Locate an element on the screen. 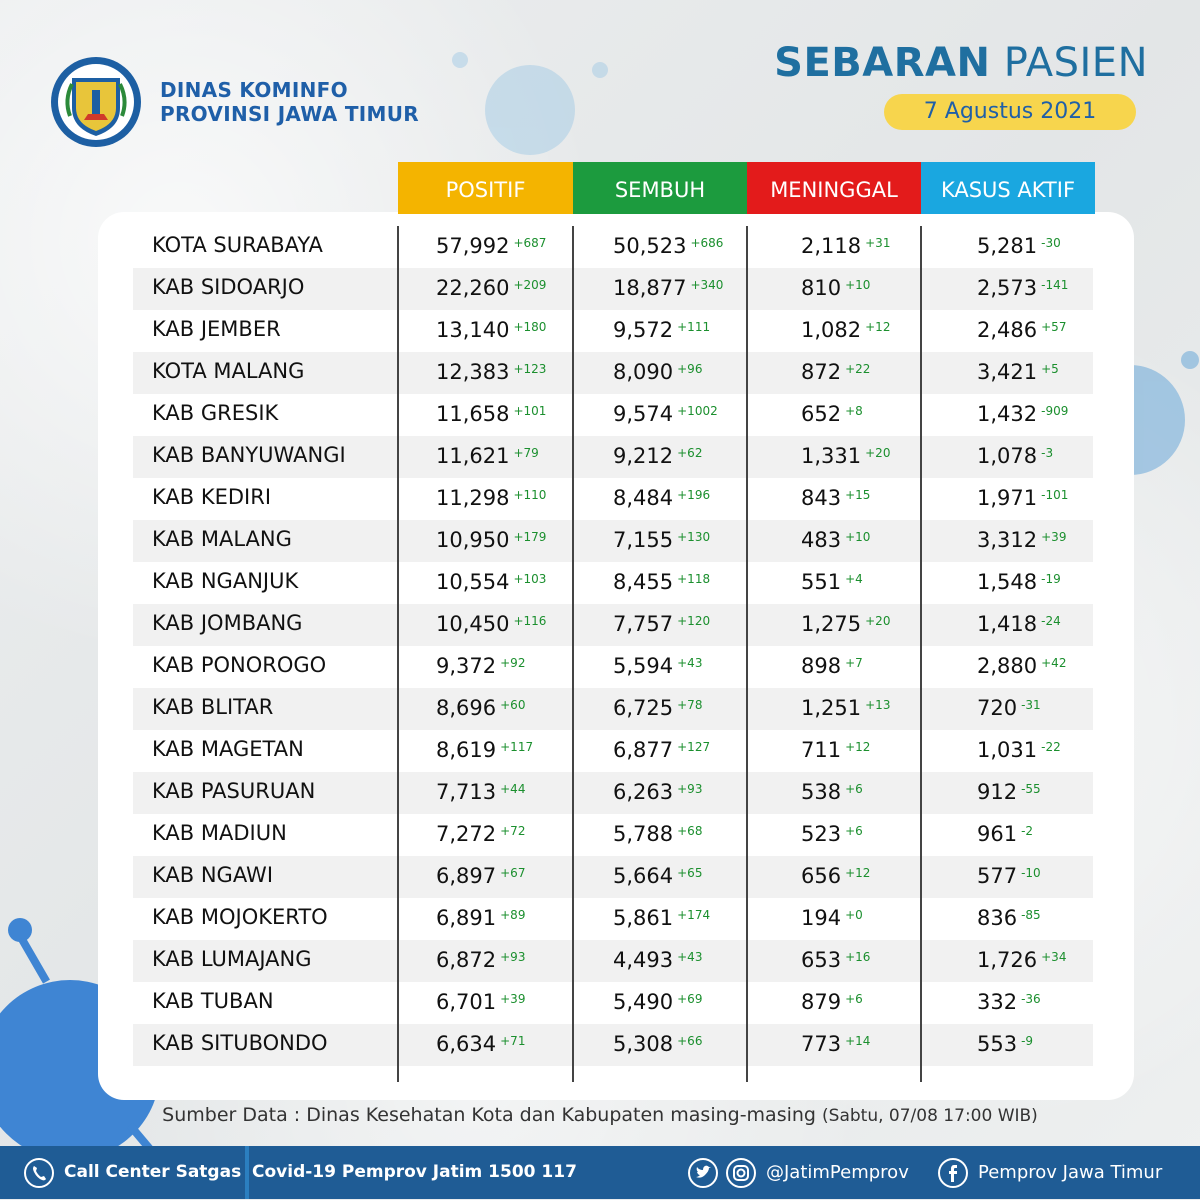 Image resolution: width=1200 pixels, height=1200 pixels. positif-delta: +123 is located at coordinates (530, 369).